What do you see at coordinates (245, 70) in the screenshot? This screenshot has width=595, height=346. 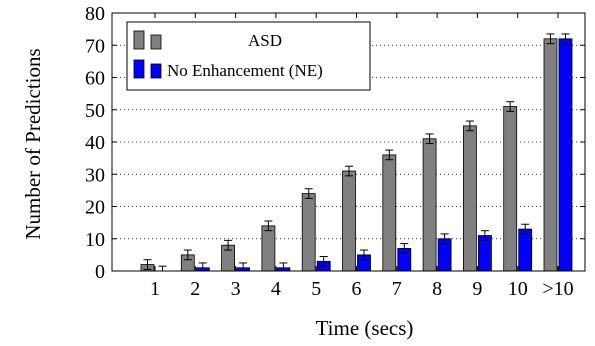 I see `legend-label-ne: No Enhancement (NE)` at bounding box center [245, 70].